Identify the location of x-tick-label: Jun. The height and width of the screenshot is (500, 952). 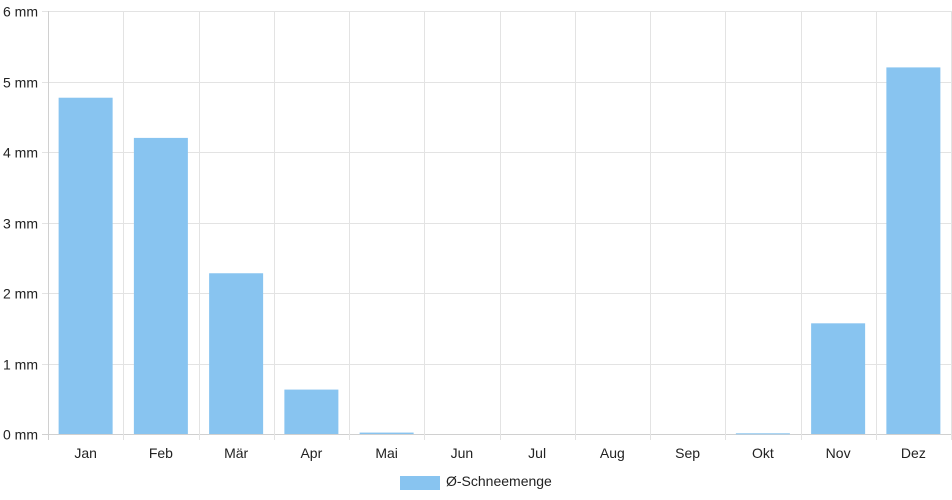
(462, 453).